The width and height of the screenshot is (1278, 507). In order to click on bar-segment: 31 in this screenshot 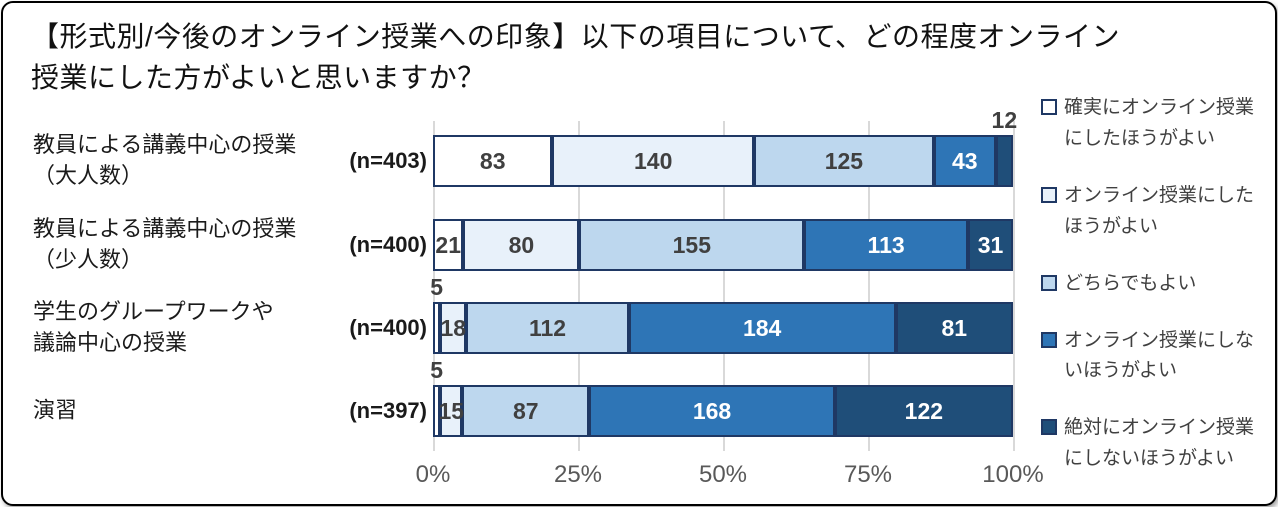, I will do `click(990, 245)`.